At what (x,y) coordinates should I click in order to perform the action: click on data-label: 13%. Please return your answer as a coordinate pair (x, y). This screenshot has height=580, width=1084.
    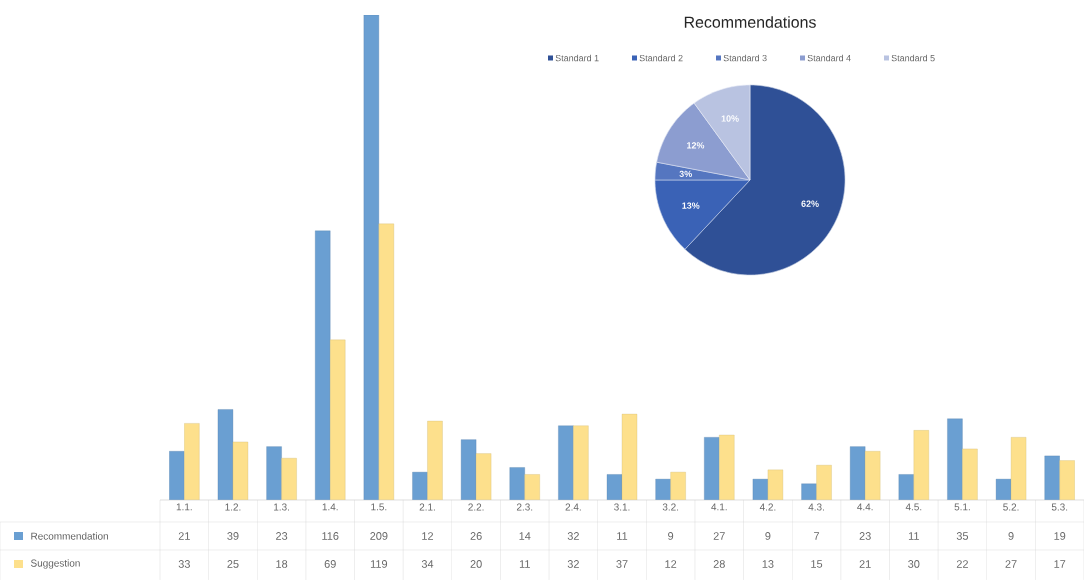
    Looking at the image, I should click on (691, 205).